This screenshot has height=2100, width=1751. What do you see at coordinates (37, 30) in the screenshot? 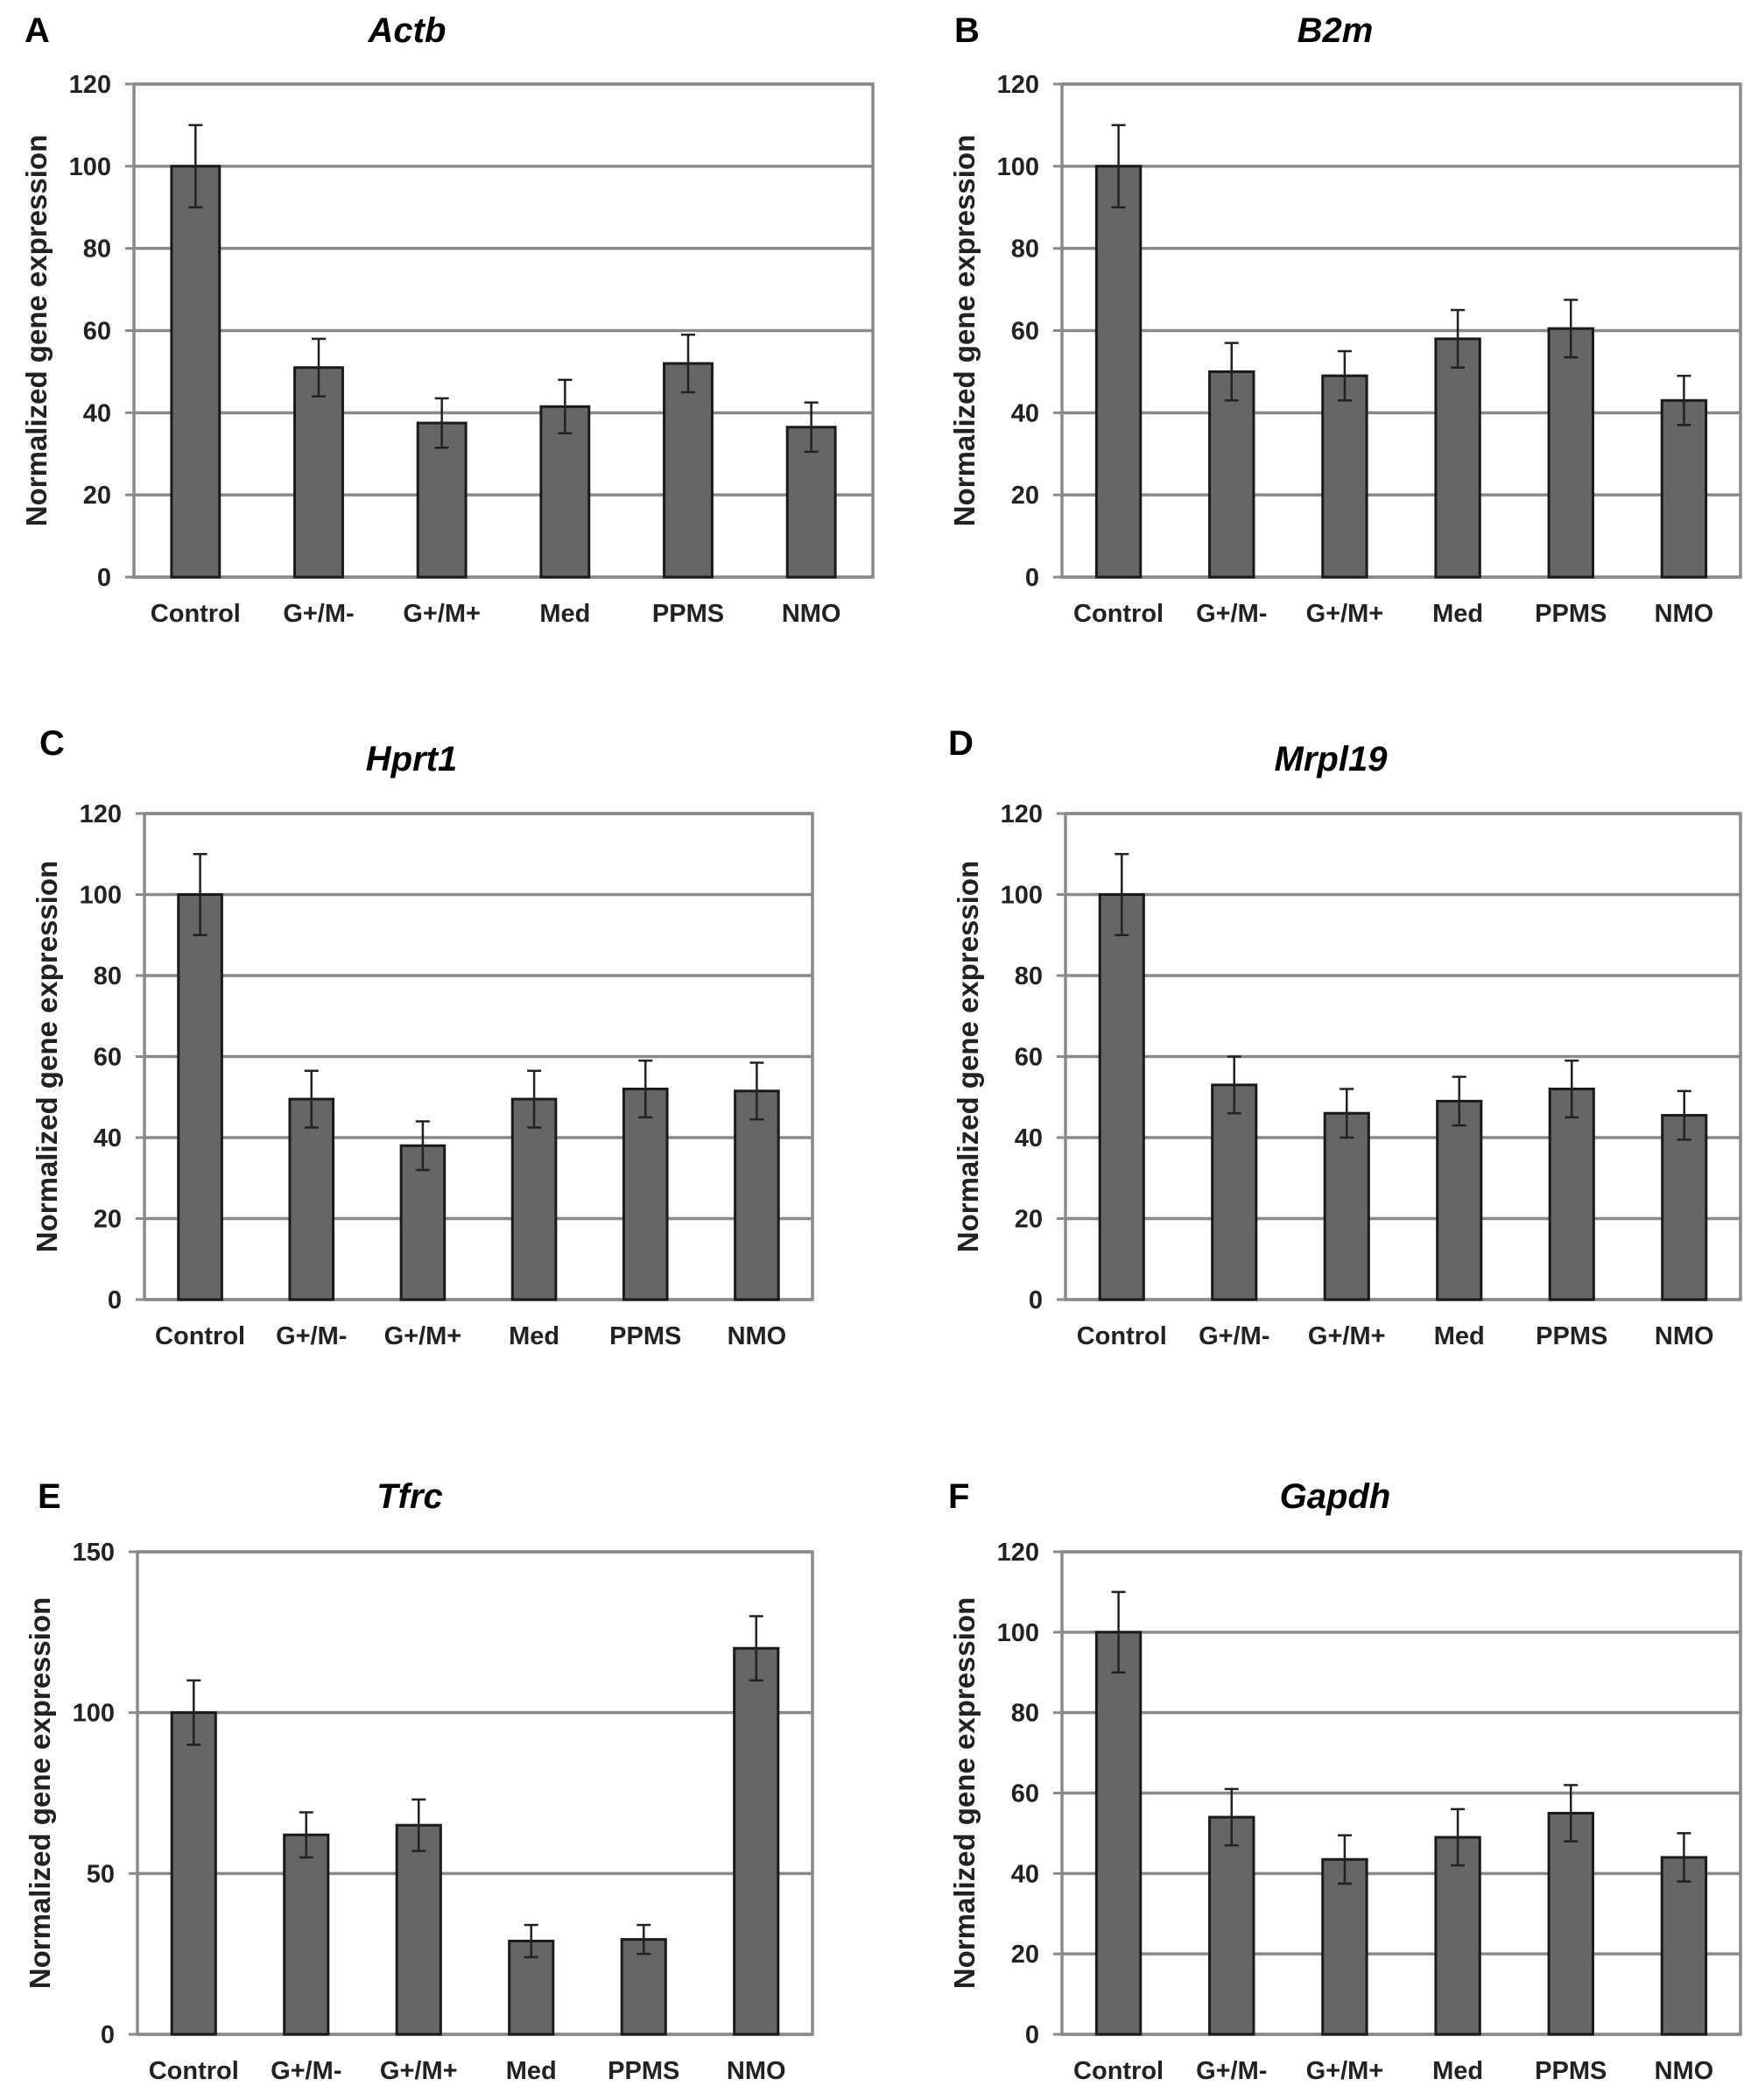
I see `panel-letter: A` at bounding box center [37, 30].